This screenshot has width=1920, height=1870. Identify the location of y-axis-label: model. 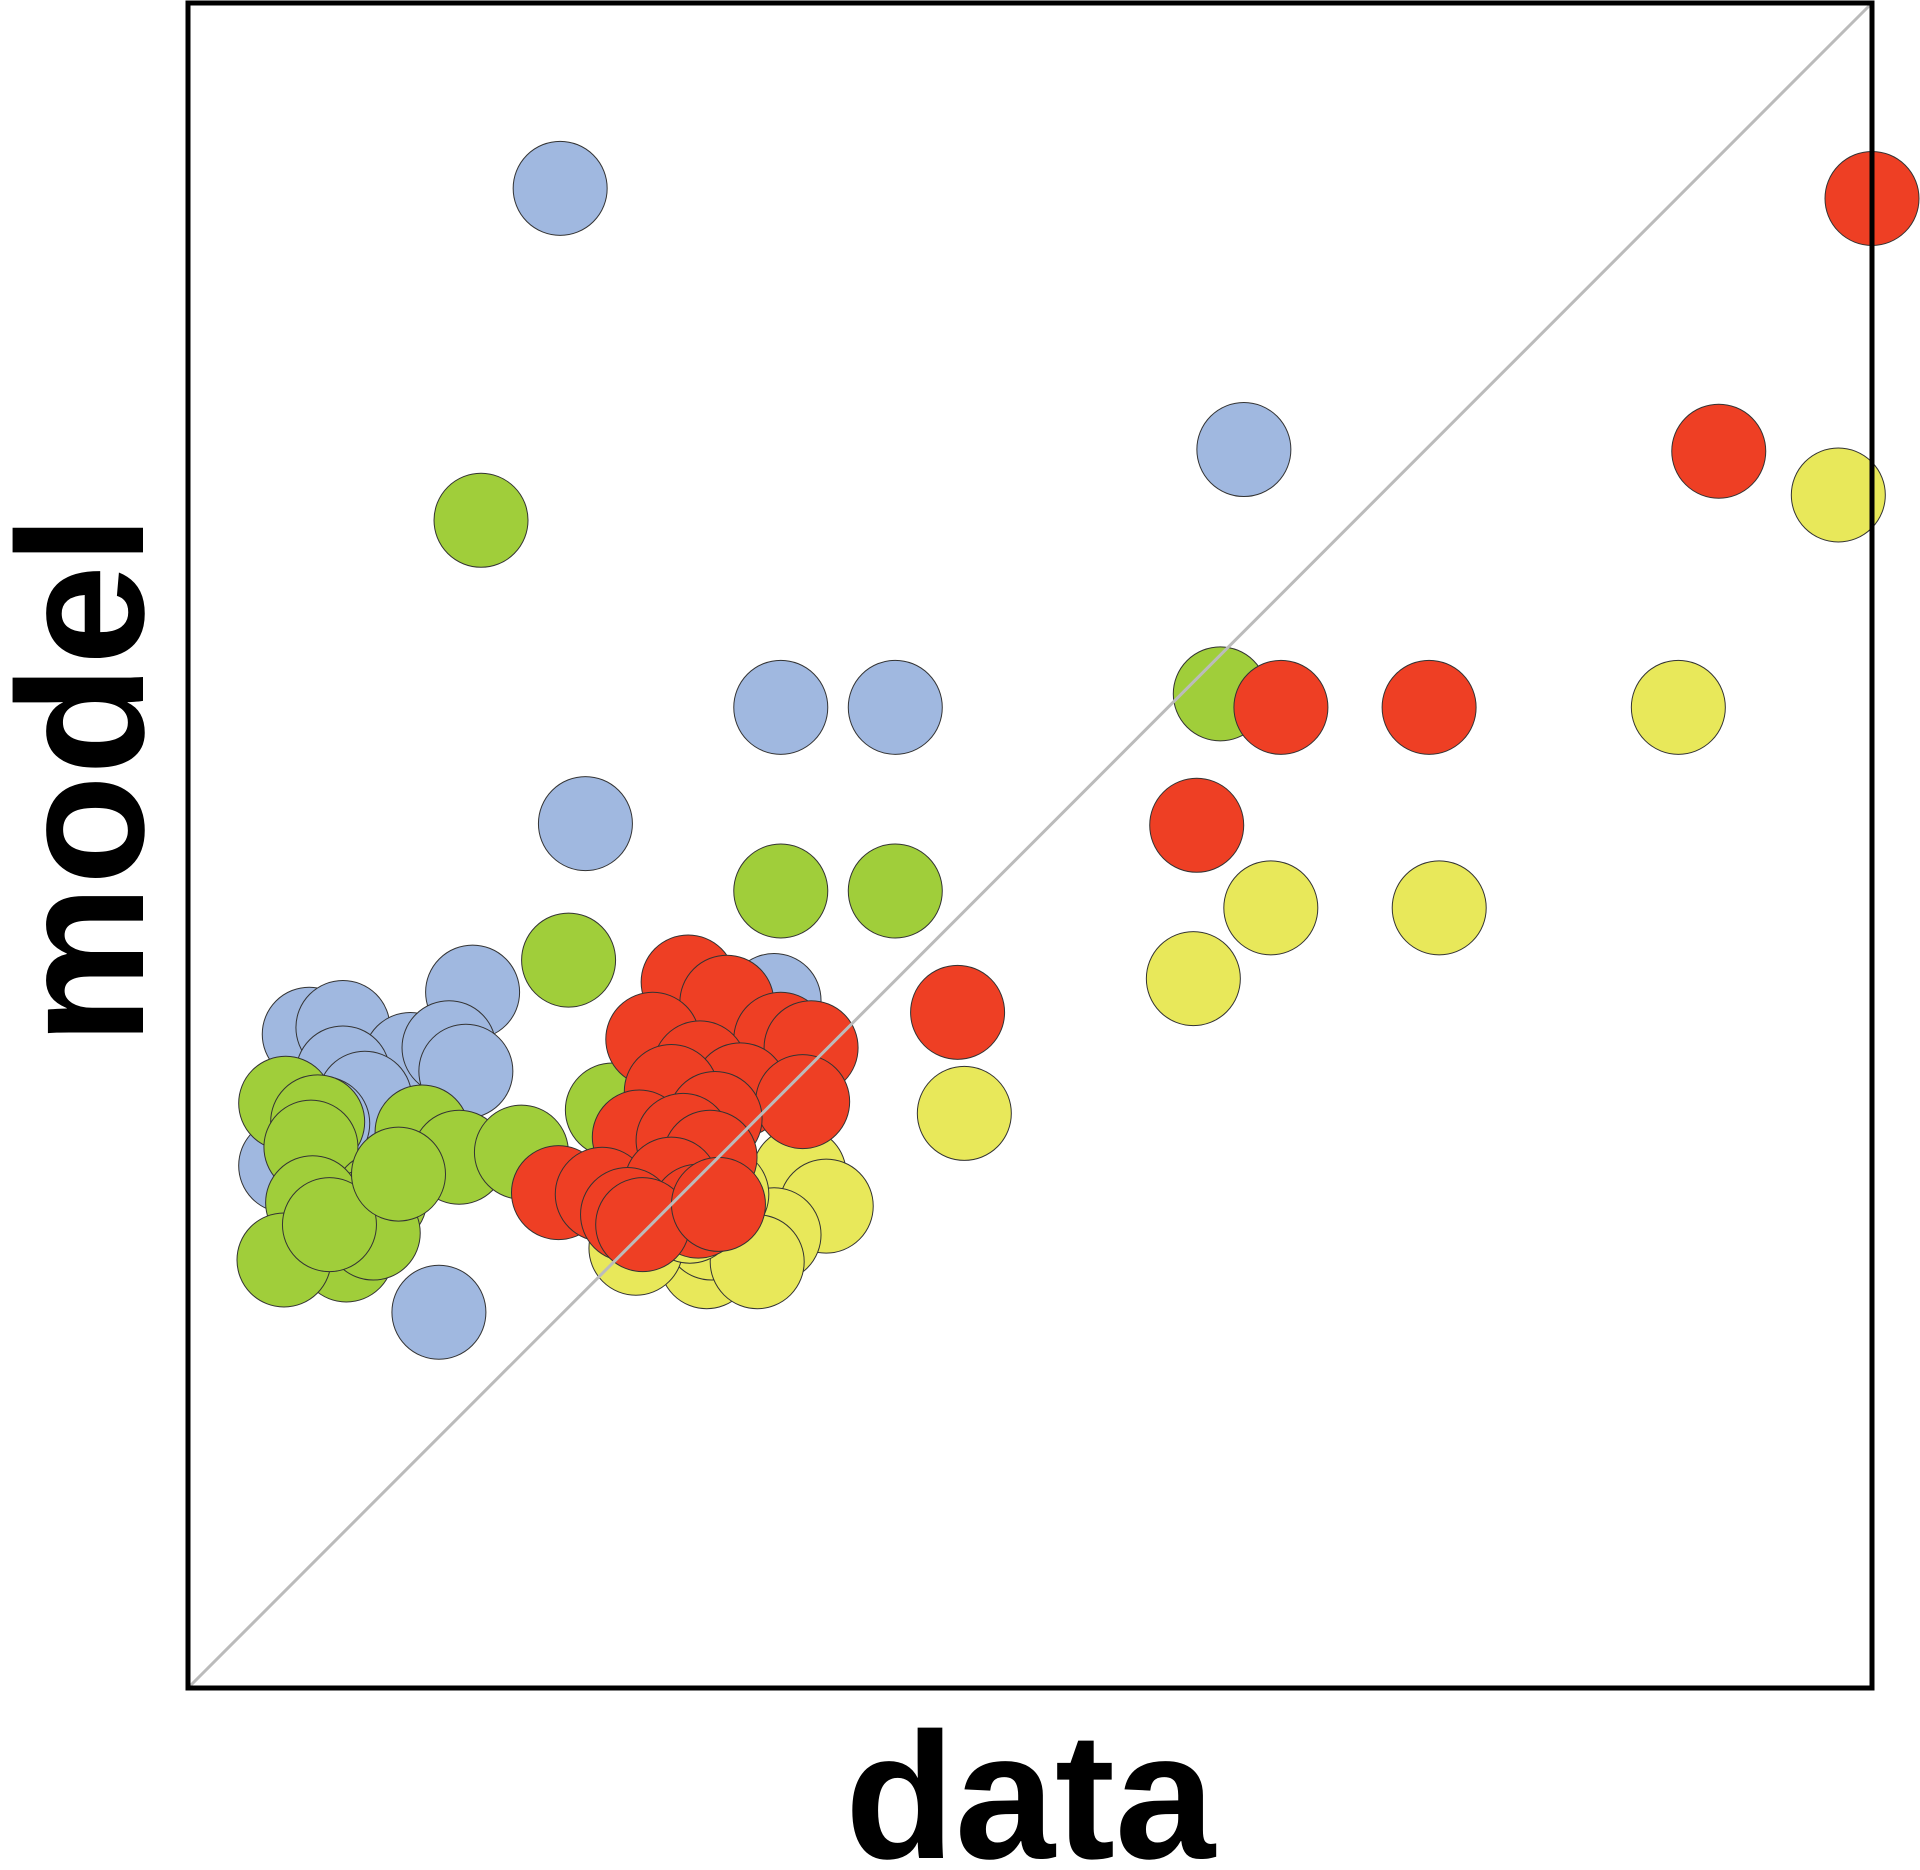
(91, 780).